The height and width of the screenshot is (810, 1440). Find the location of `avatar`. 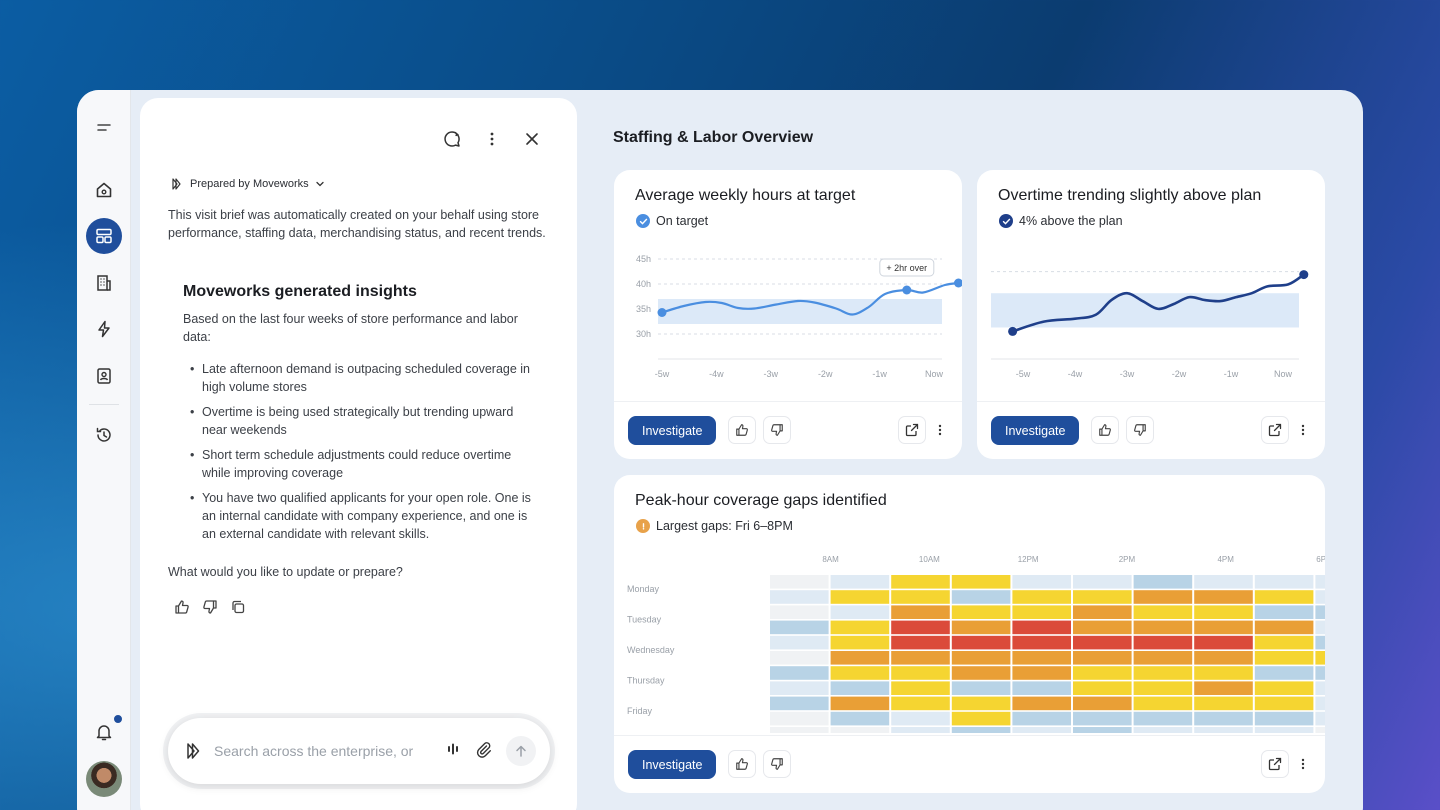

avatar is located at coordinates (104, 779).